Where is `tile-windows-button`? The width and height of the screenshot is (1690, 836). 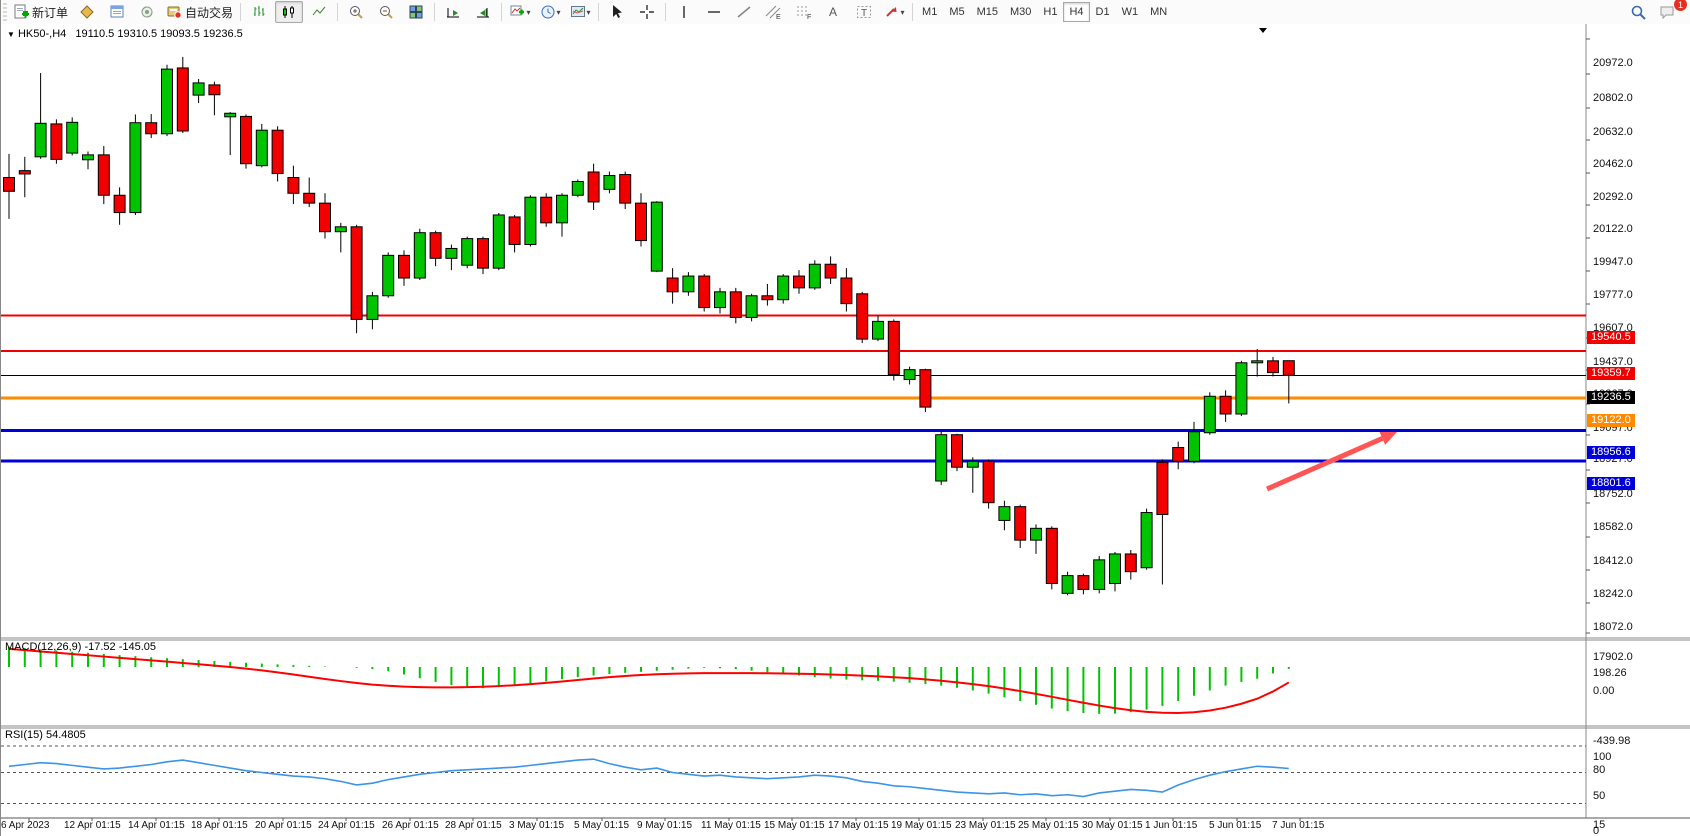 tile-windows-button is located at coordinates (416, 12).